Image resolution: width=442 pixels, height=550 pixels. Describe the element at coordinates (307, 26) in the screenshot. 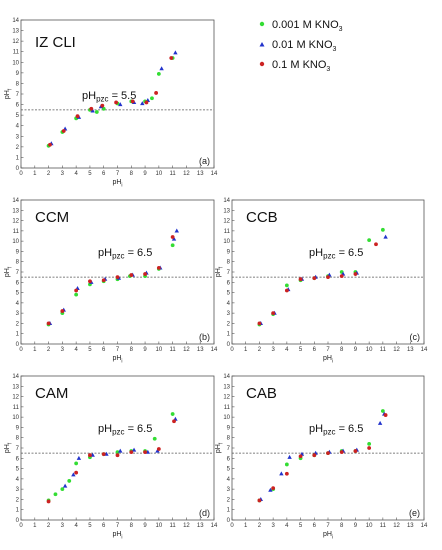

I see `legend-label-0001: 0.001 M KNO3` at that location.